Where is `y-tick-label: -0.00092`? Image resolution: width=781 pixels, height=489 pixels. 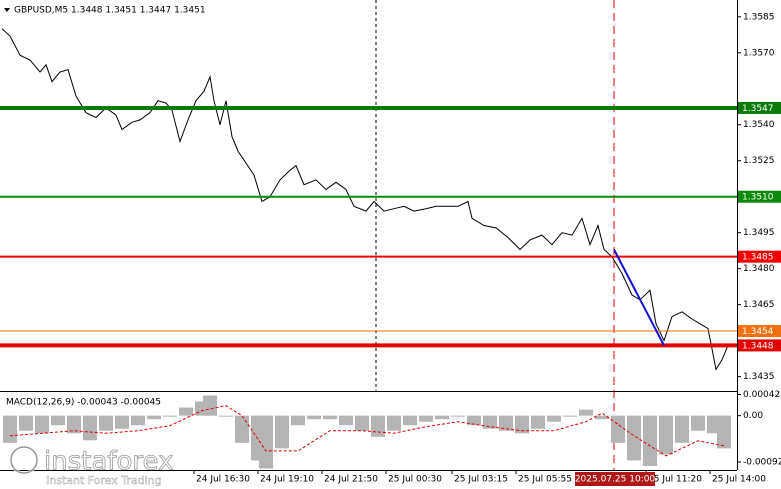
y-tick-label: -0.00092 is located at coordinates (762, 462).